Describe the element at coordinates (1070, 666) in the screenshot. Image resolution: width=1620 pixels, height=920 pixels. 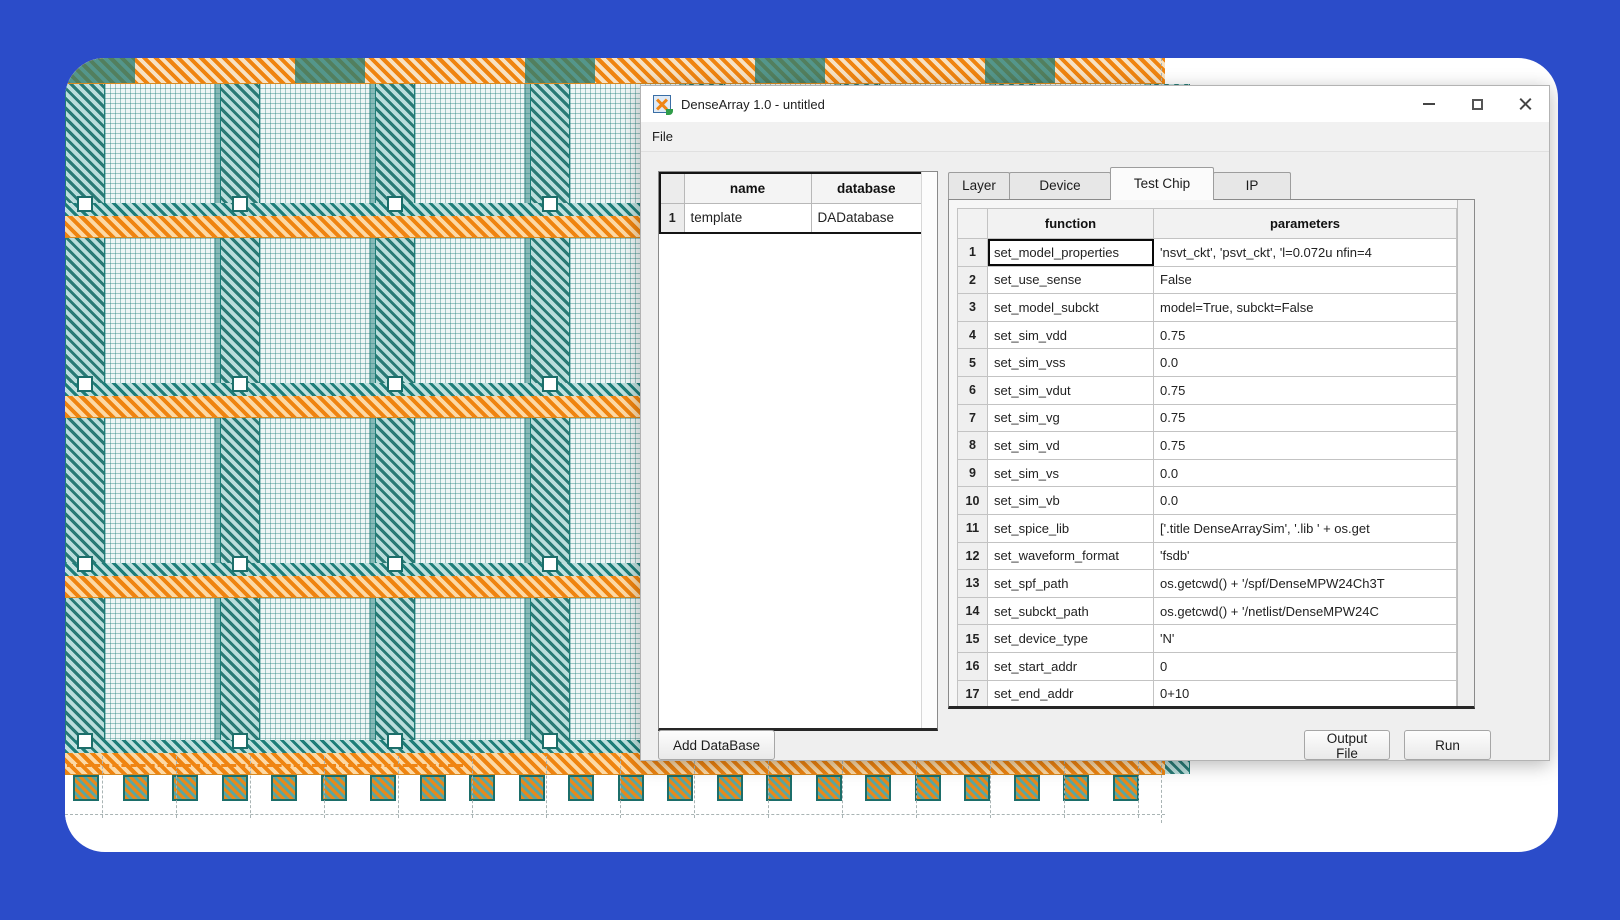
I see `function-cell: set_start_addr` at that location.